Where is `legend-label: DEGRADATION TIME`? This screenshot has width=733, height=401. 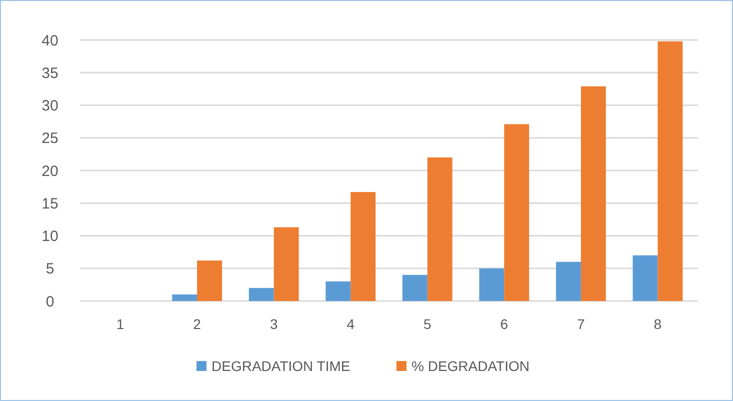 legend-label: DEGRADATION TIME is located at coordinates (281, 366).